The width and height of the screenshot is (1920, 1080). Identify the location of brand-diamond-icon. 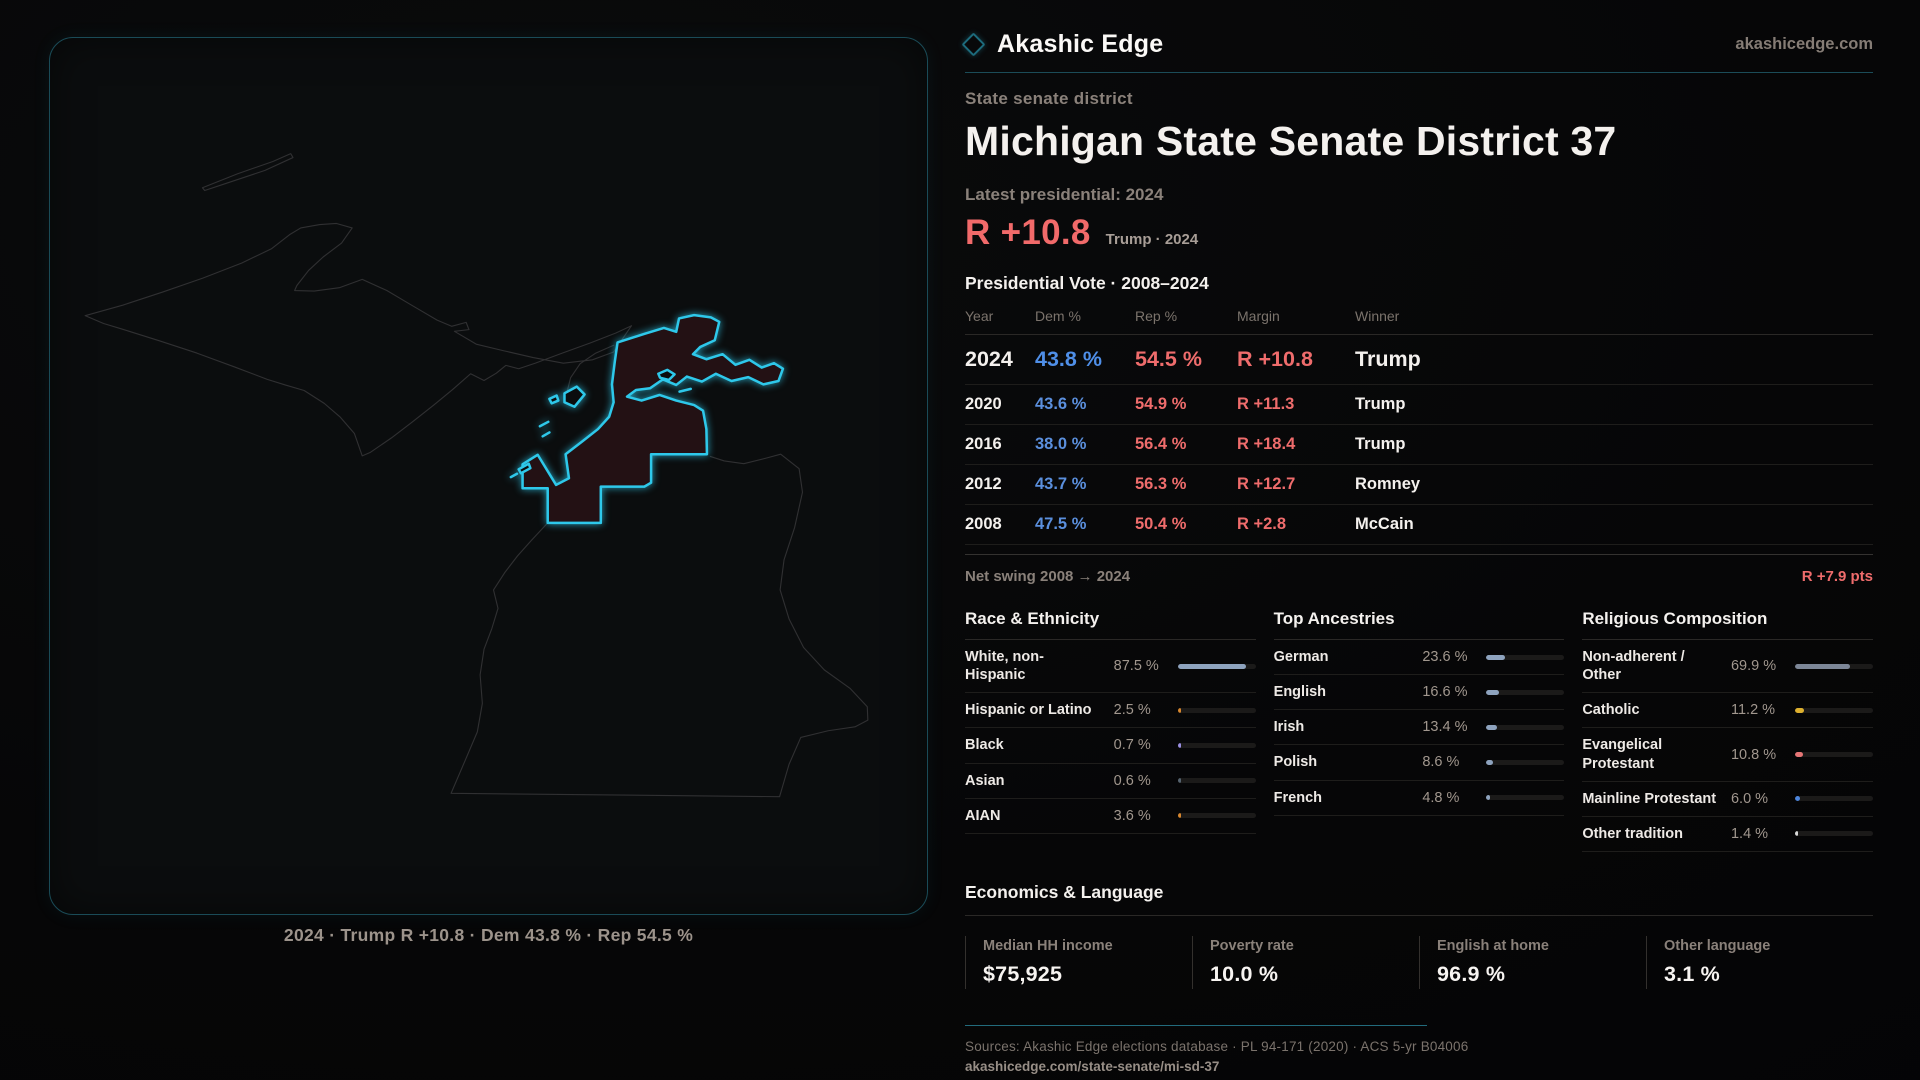
(973, 44).